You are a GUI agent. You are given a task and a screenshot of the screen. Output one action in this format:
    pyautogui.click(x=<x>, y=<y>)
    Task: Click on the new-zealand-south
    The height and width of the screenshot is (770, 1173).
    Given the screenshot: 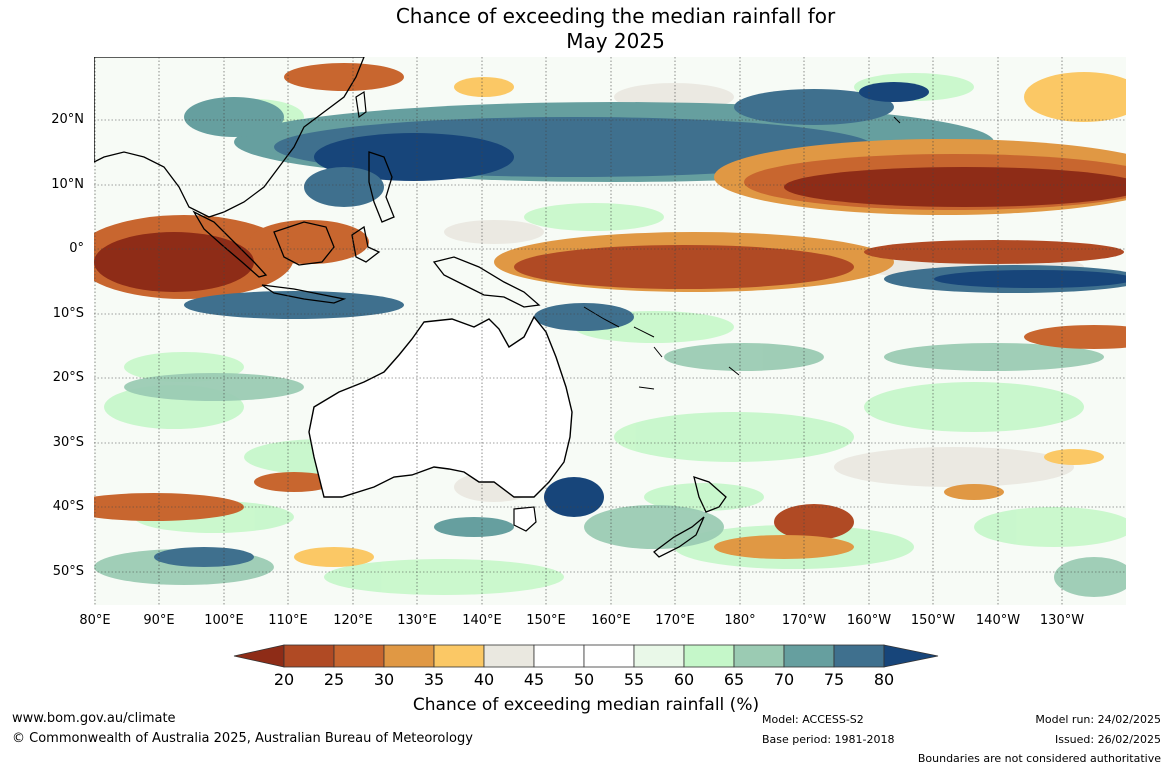 What is the action you would take?
    pyautogui.click(x=679, y=537)
    